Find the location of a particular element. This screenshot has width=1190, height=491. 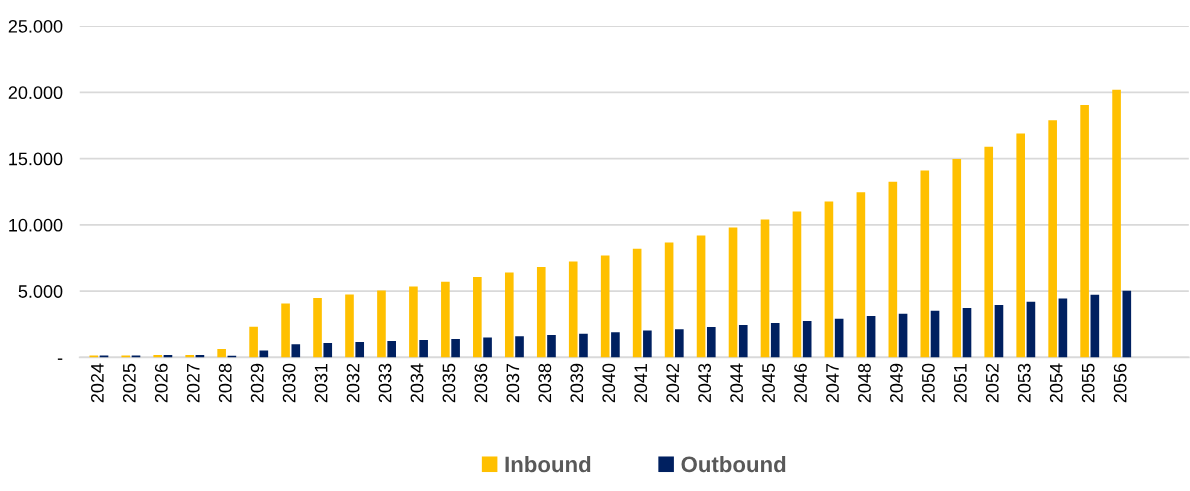

x-tick-label: 2034 is located at coordinates (417, 383).